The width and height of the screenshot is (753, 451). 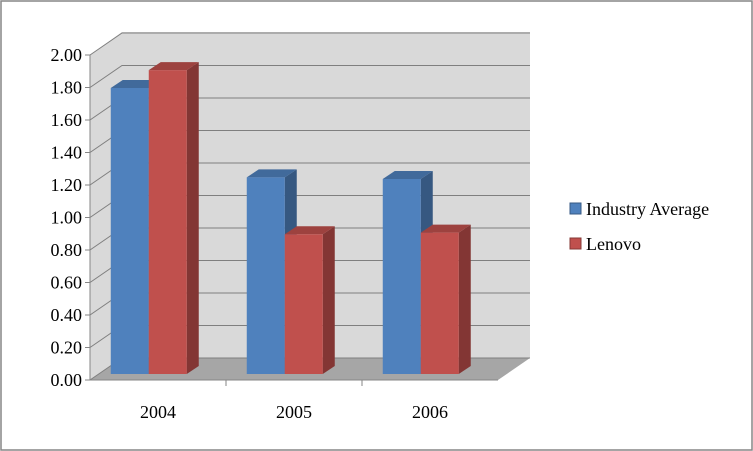 What do you see at coordinates (67, 283) in the screenshot?
I see `y-tick-label: 0.60` at bounding box center [67, 283].